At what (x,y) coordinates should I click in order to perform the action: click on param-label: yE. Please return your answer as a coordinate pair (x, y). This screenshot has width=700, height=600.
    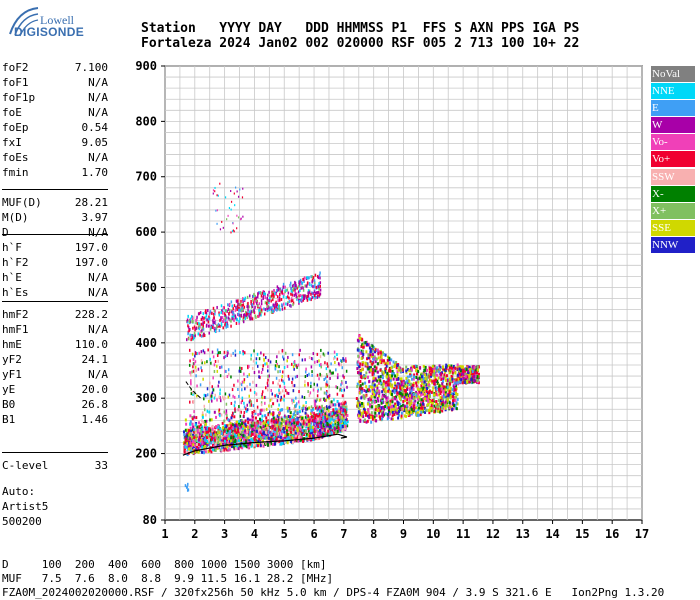
    Looking at the image, I should click on (9, 389).